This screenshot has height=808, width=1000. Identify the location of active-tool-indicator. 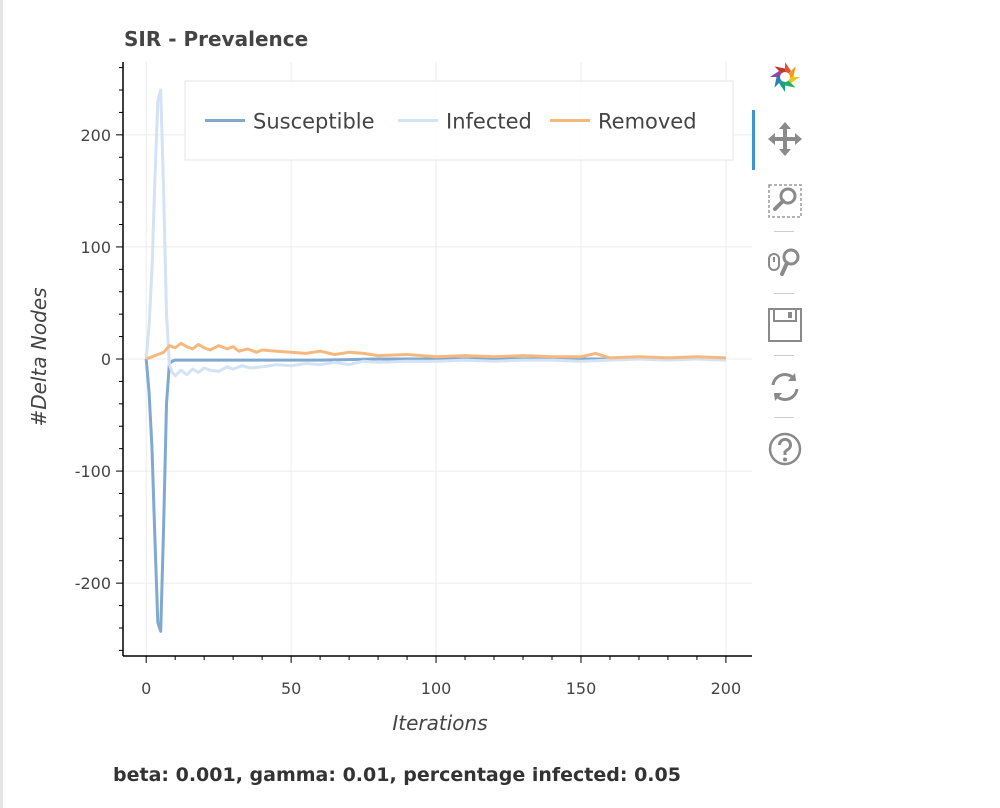
(753, 140).